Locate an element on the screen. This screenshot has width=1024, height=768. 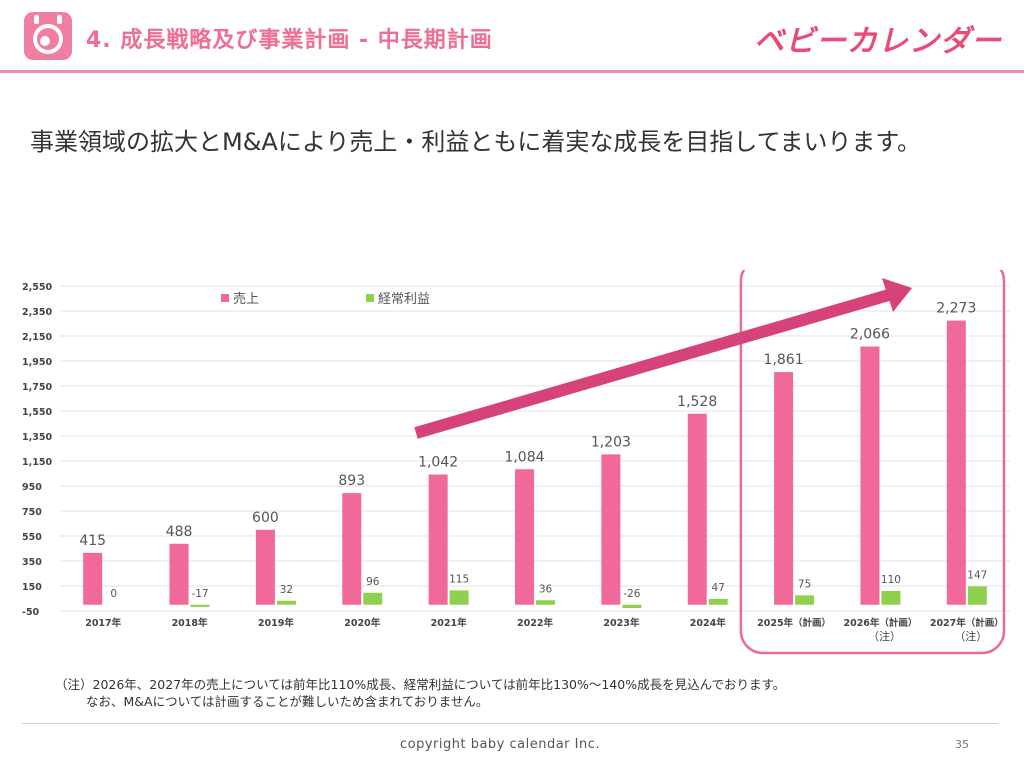
y-tick-label: 1,350 is located at coordinates (37, 437).